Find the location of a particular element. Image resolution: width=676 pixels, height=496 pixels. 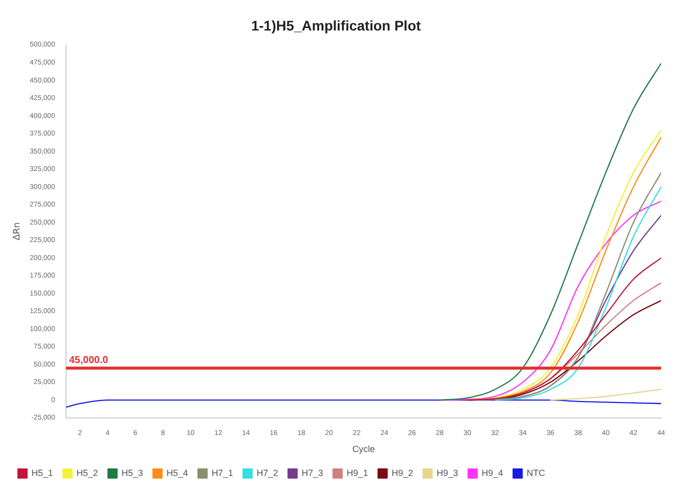

chart-title: 1-1)H5_Amplification Plot is located at coordinates (336, 25).